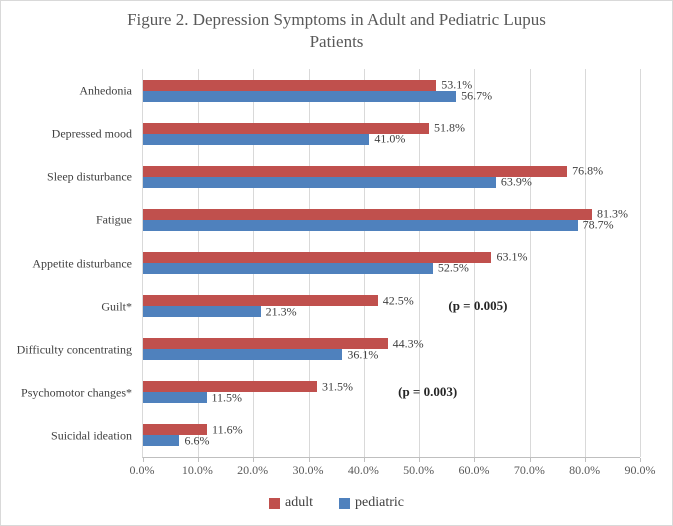 This screenshot has width=673, height=526. What do you see at coordinates (253, 470) in the screenshot?
I see `x-tick-label-20-0: 20.0%` at bounding box center [253, 470].